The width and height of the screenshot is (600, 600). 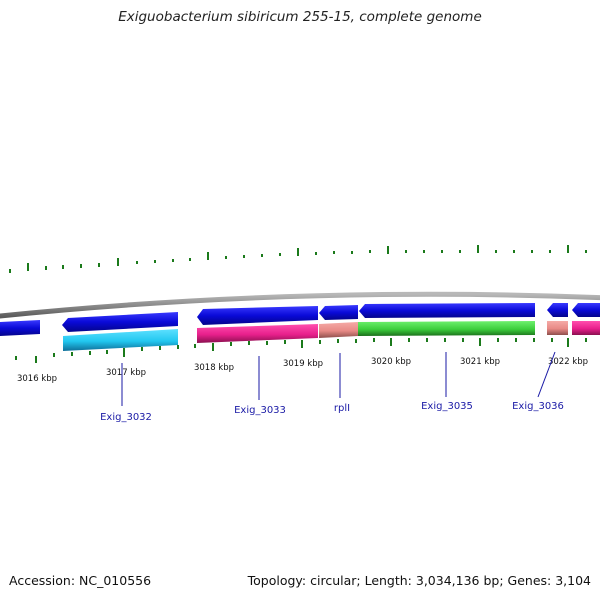 What do you see at coordinates (568, 362) in the screenshot?
I see `scale-label: 3022 kbp` at bounding box center [568, 362].